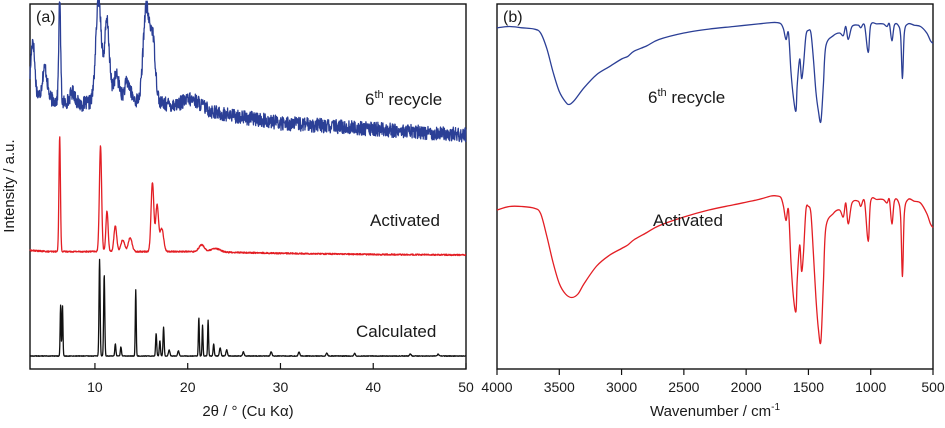  I want to click on legend-label-6th-recycle-xrd-main: 6, so click(369, 99).